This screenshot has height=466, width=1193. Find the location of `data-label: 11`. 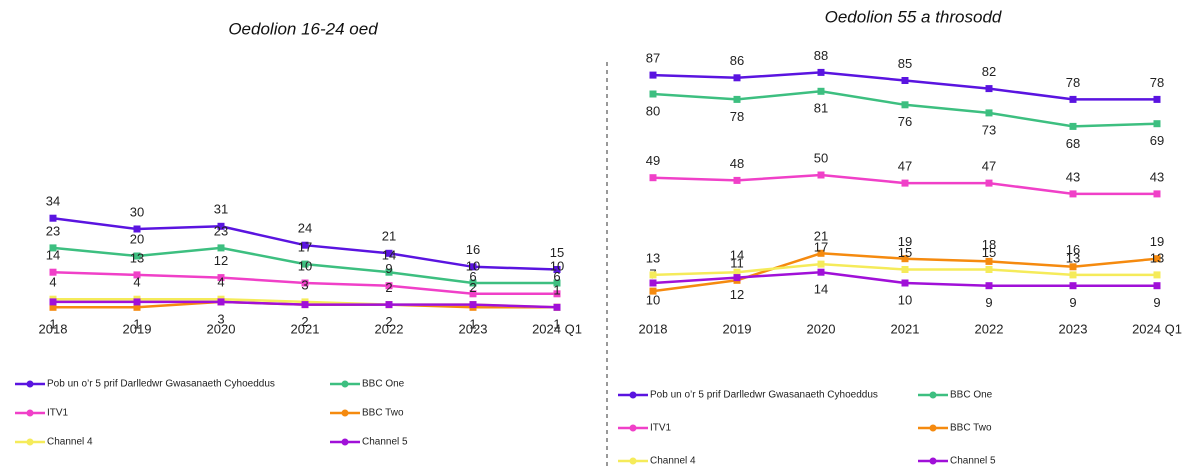

data-label: 11 is located at coordinates (737, 263).